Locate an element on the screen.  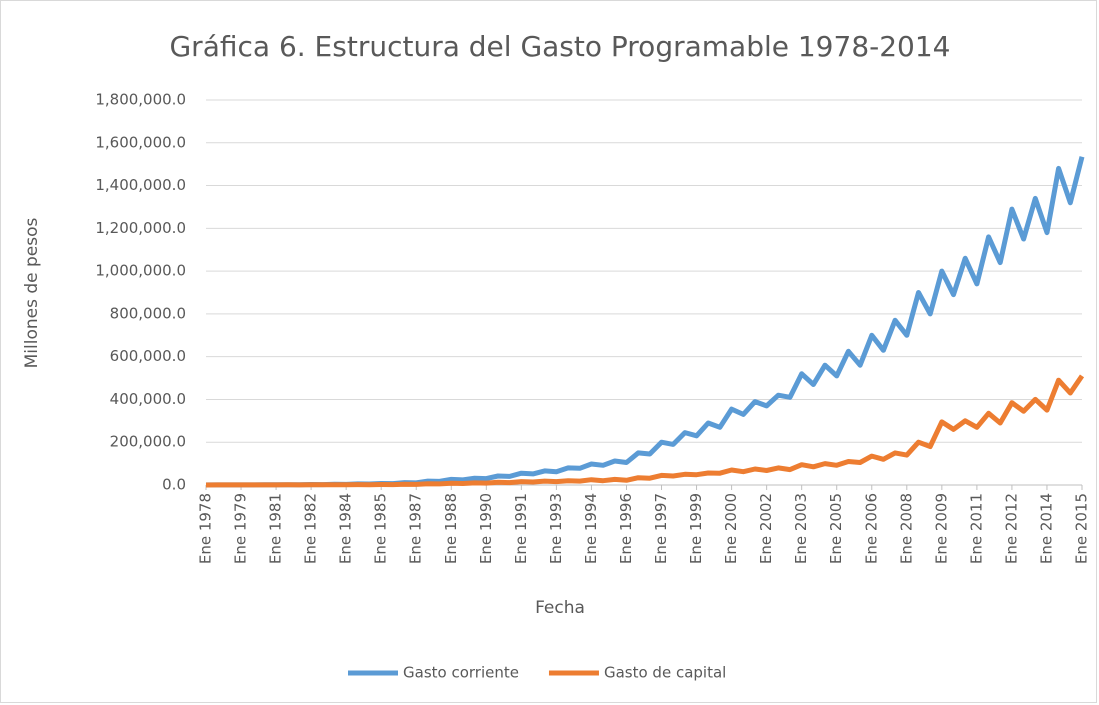
x-tick-label: Ene 2011 is located at coordinates (976, 528).